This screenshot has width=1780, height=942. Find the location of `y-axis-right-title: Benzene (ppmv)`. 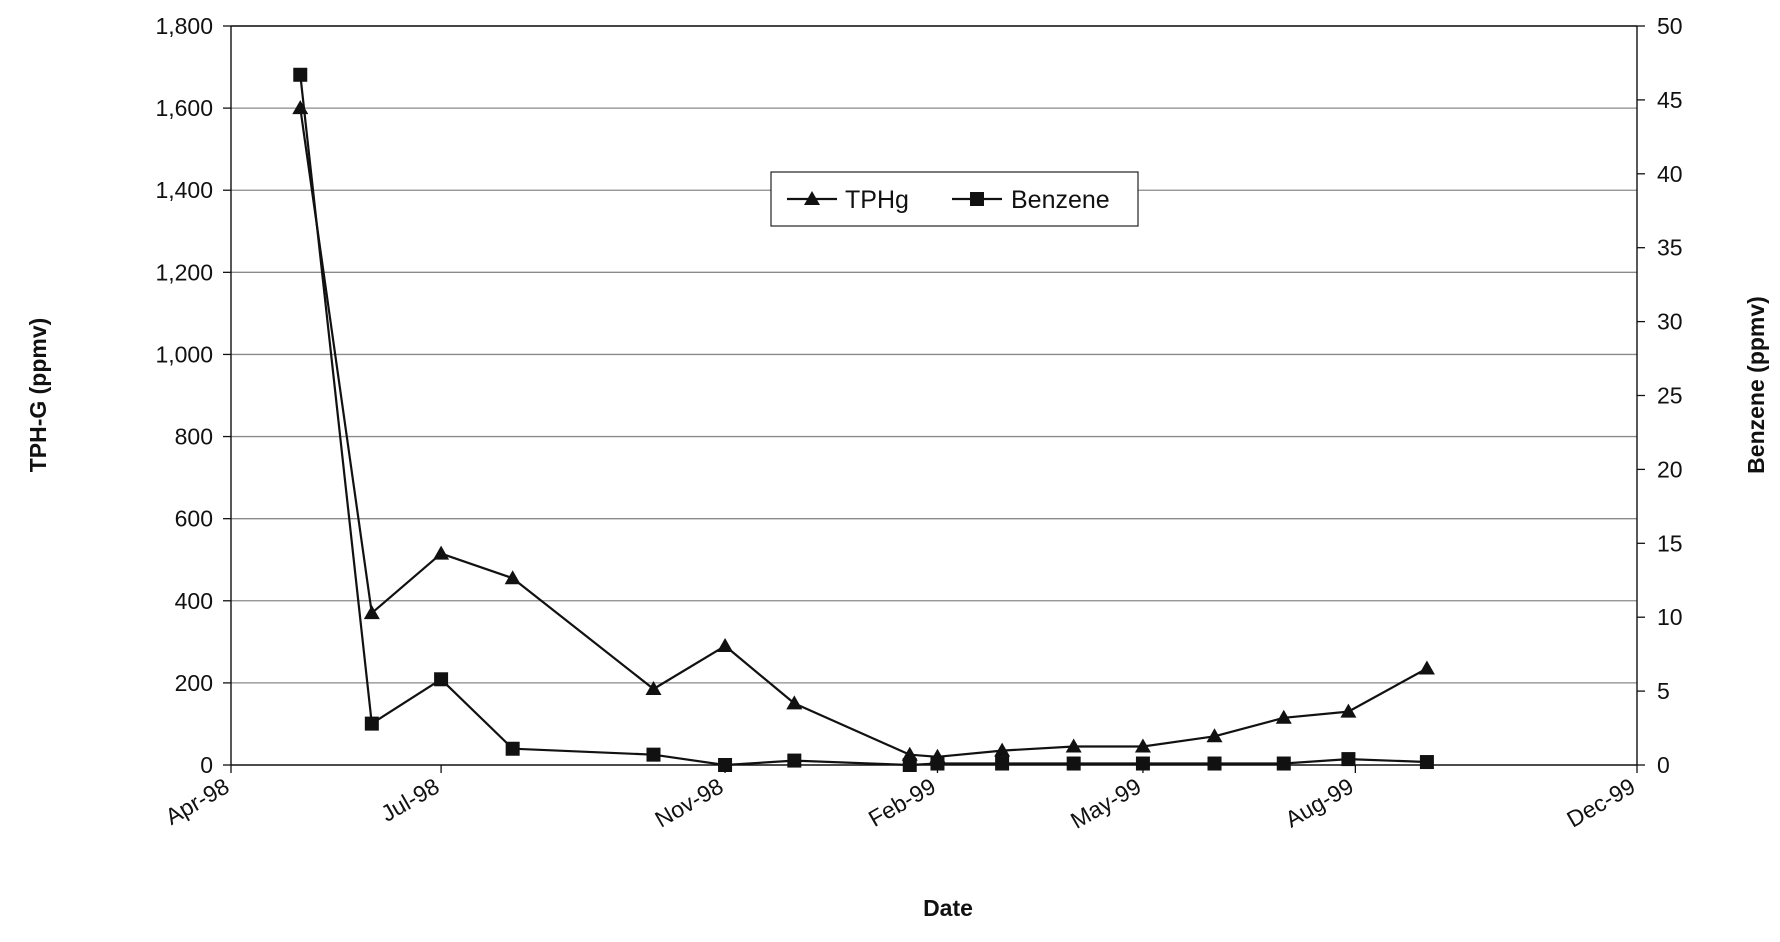

y-axis-right-title: Benzene (ppmv) is located at coordinates (1756, 385).